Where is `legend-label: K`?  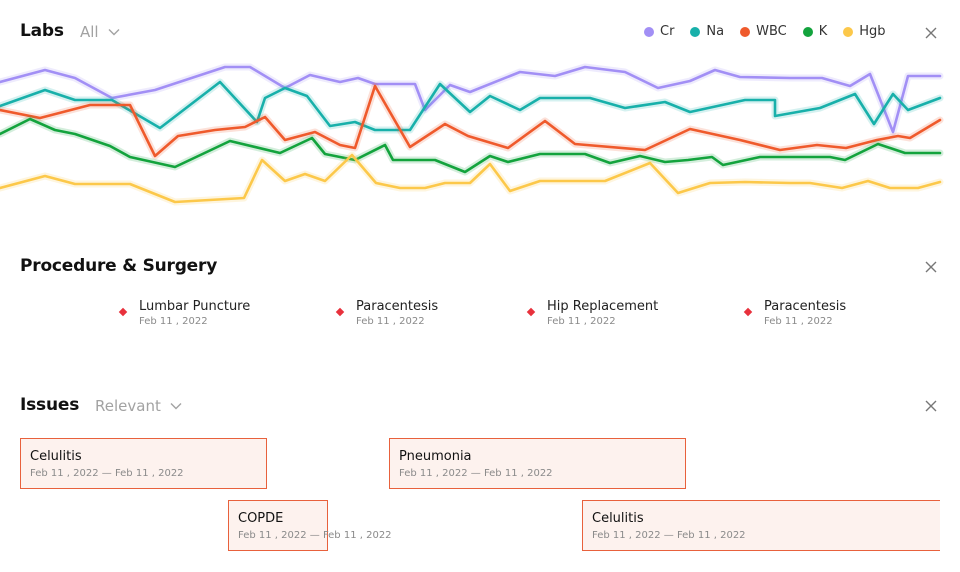
legend-label: K is located at coordinates (823, 31).